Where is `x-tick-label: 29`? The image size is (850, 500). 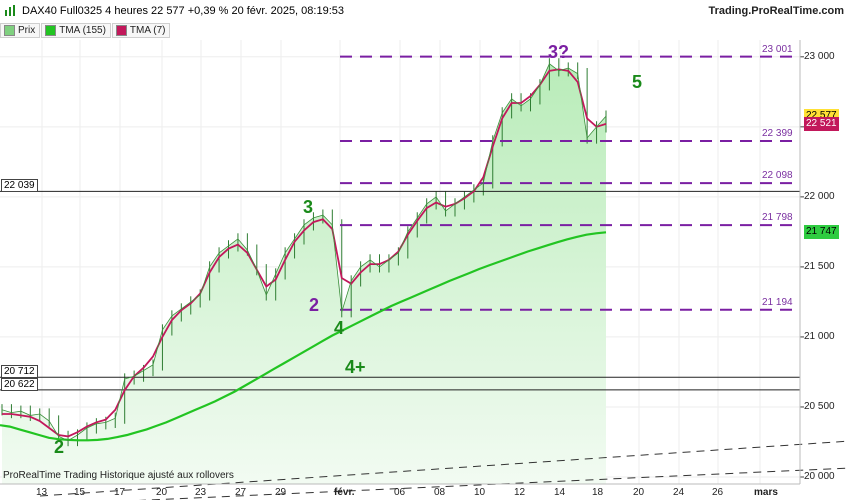 x-tick-label: 29 is located at coordinates (281, 492).